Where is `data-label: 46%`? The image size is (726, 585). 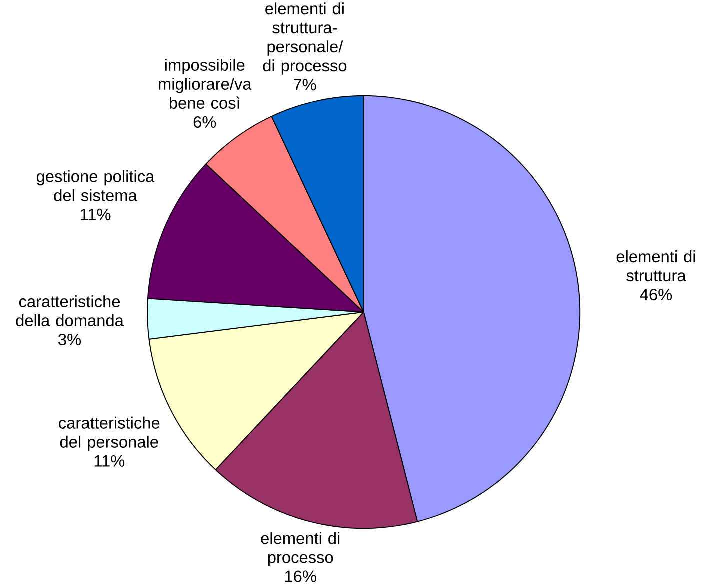 data-label: 46% is located at coordinates (656, 295).